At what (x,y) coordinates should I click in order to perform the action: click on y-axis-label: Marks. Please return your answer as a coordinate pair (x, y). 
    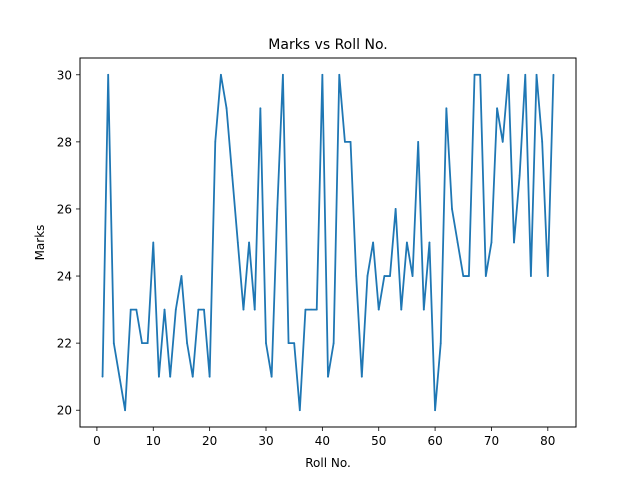
    Looking at the image, I should click on (40, 243).